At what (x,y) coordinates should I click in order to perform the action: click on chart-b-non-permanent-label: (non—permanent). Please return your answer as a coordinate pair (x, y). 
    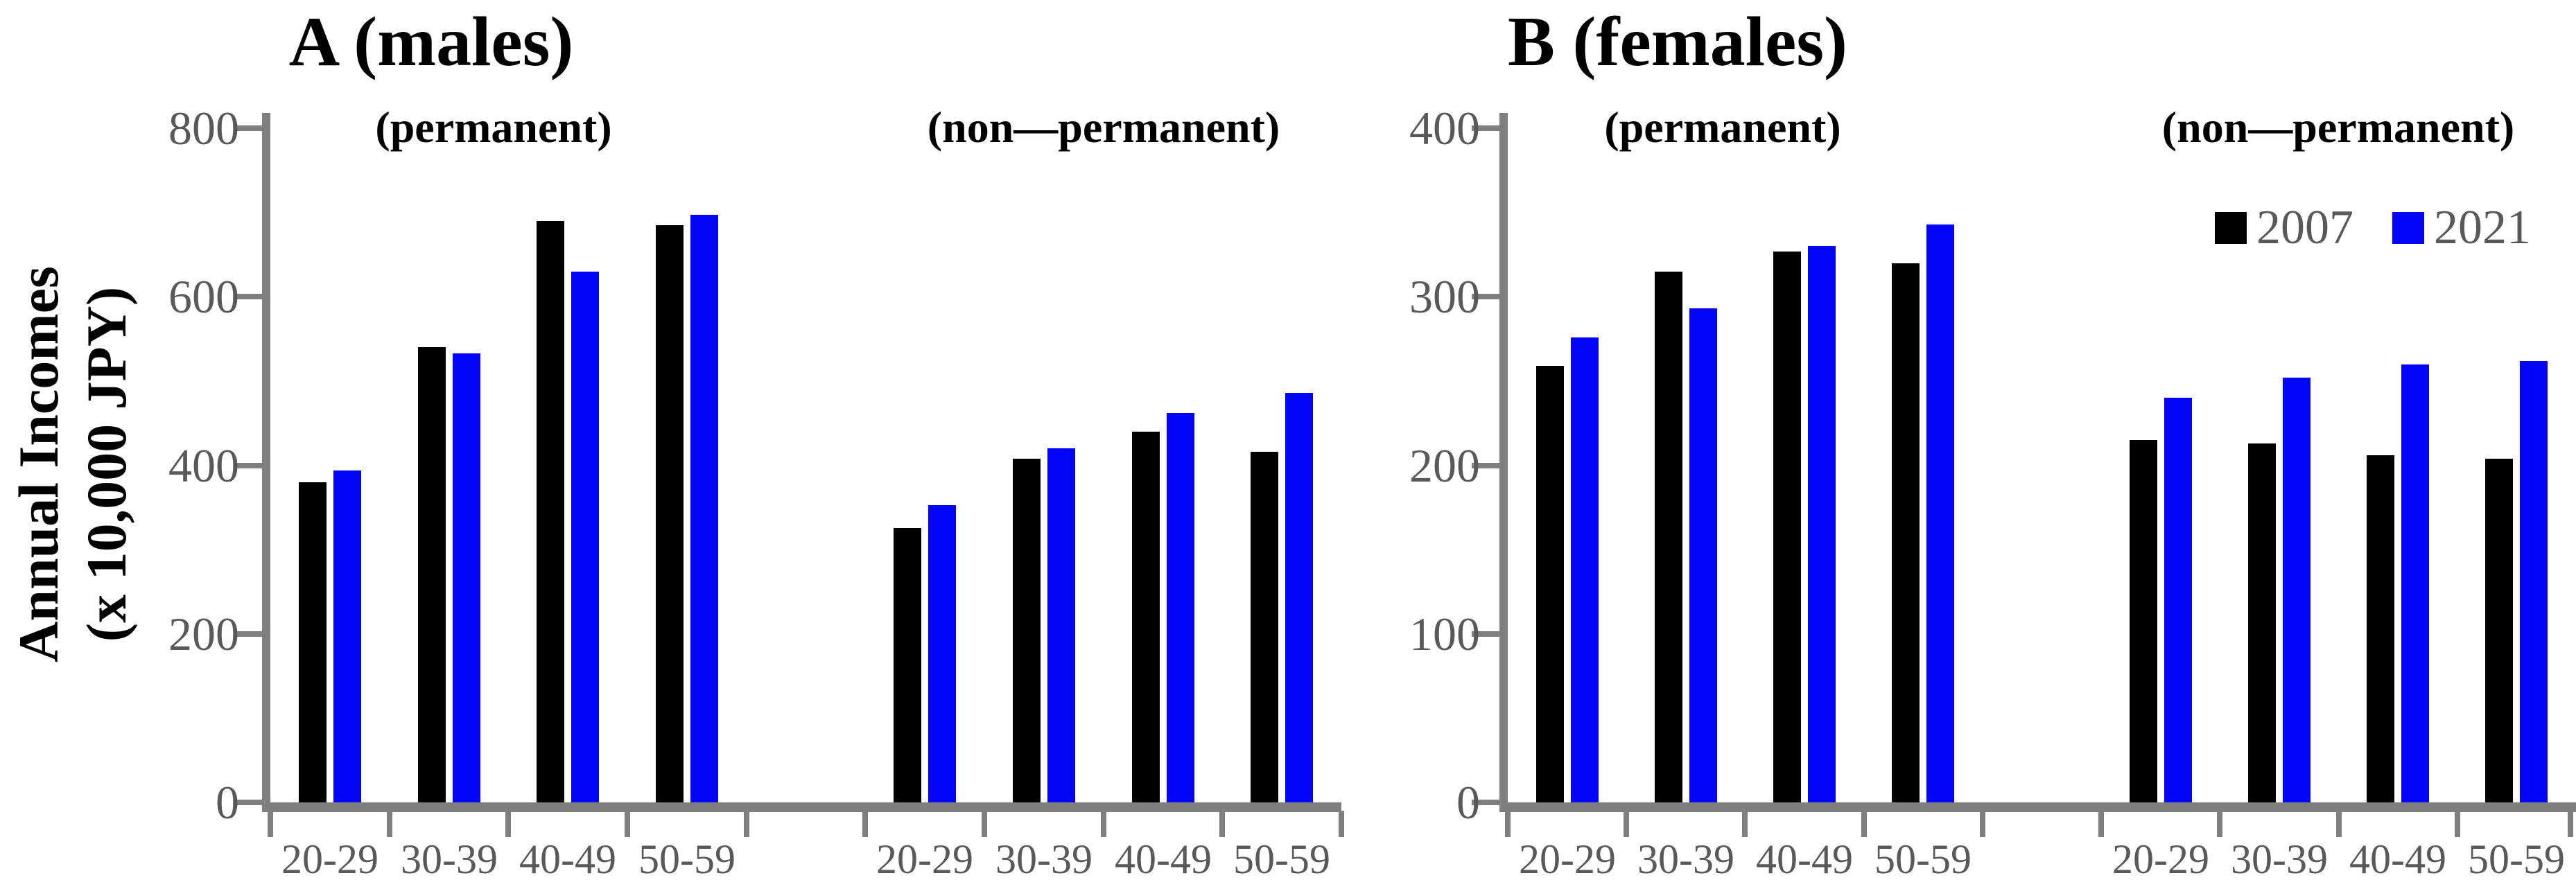
    Looking at the image, I should click on (2338, 127).